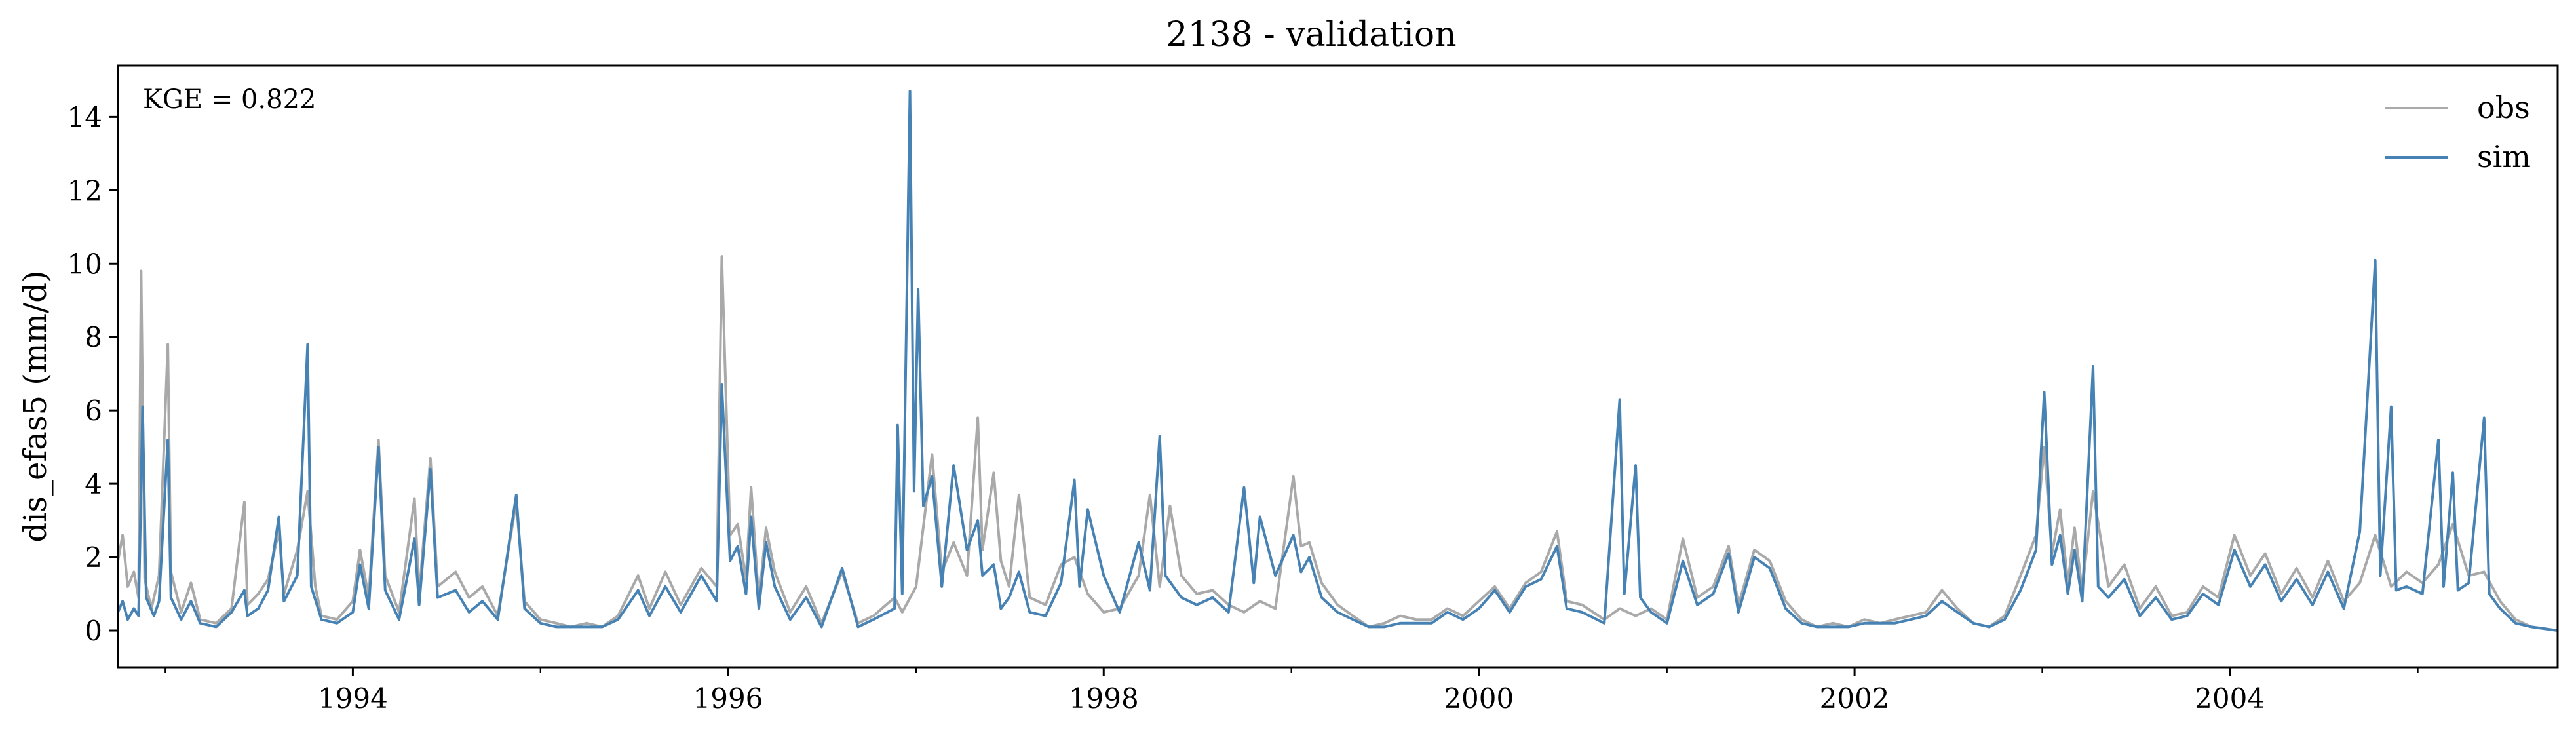  What do you see at coordinates (93, 484) in the screenshot?
I see `y-tick-label: 4` at bounding box center [93, 484].